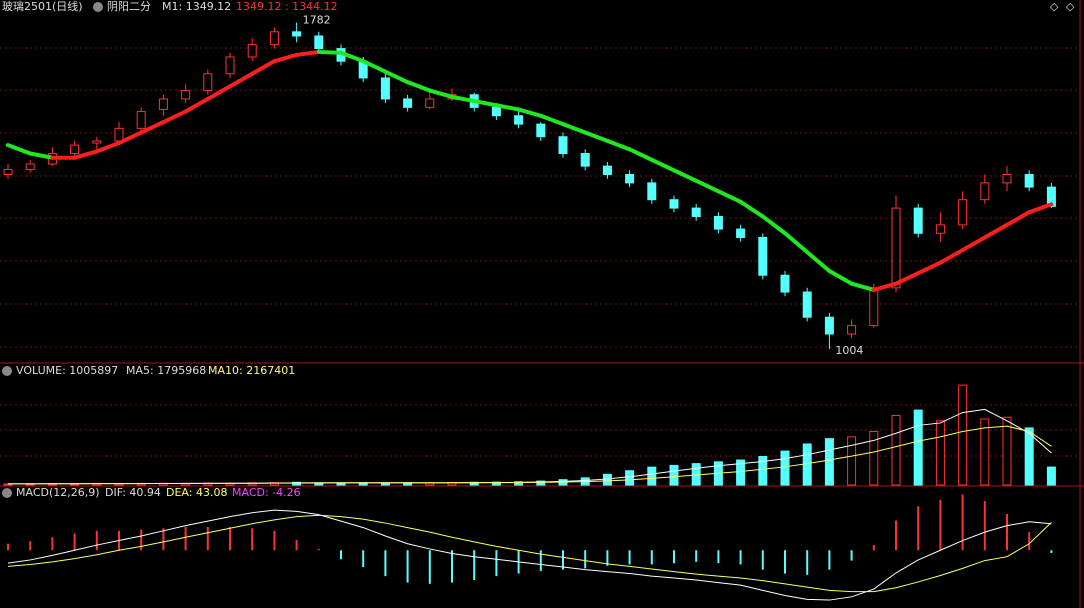 The image size is (1084, 608). What do you see at coordinates (196, 492) in the screenshot?
I see `dea-label: DEA: 43.08` at bounding box center [196, 492].